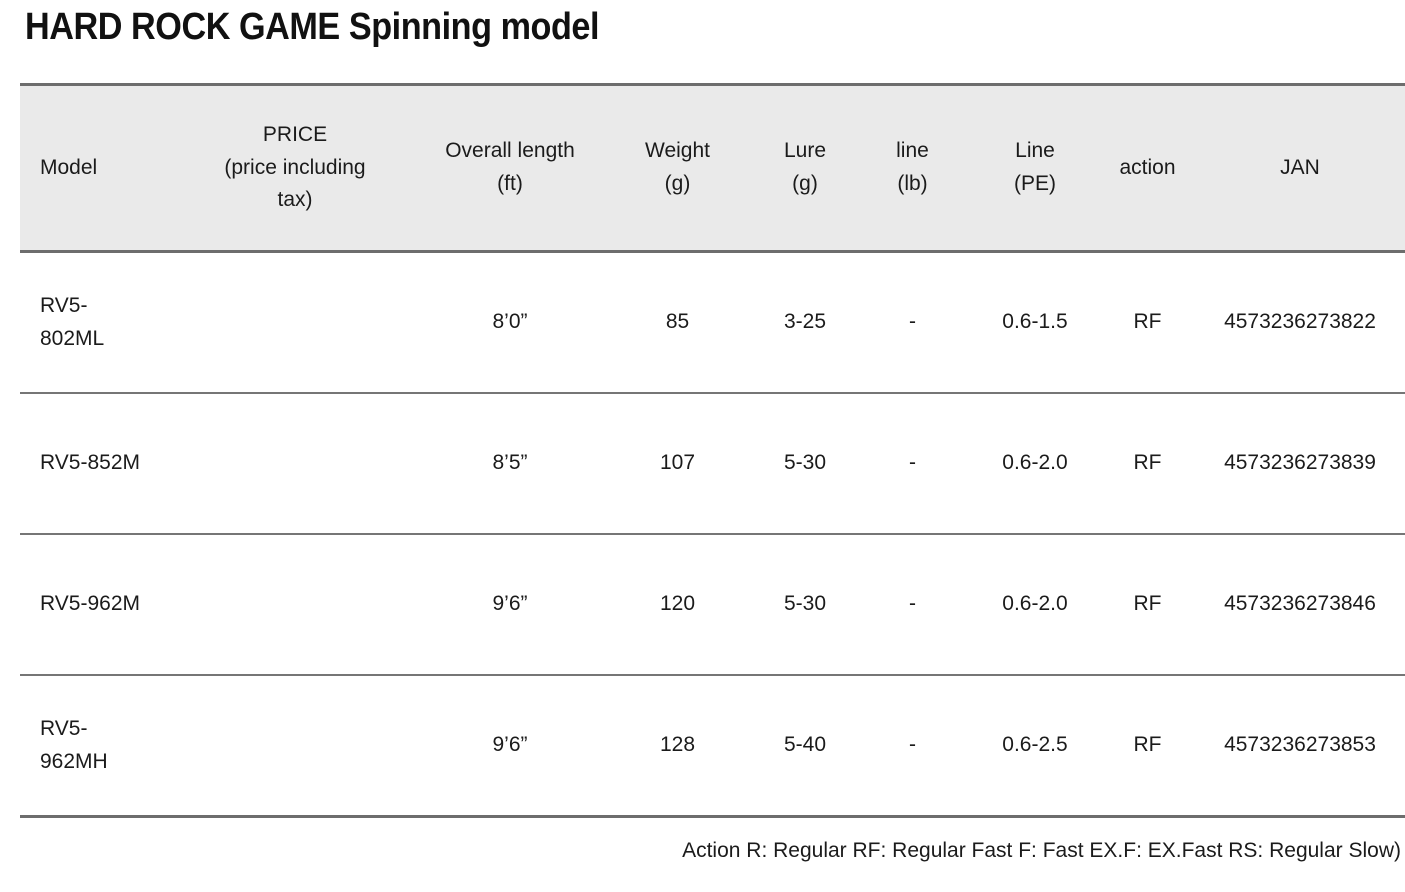  What do you see at coordinates (295, 168) in the screenshot?
I see `column-header-price: PRICE (price including tax)` at bounding box center [295, 168].